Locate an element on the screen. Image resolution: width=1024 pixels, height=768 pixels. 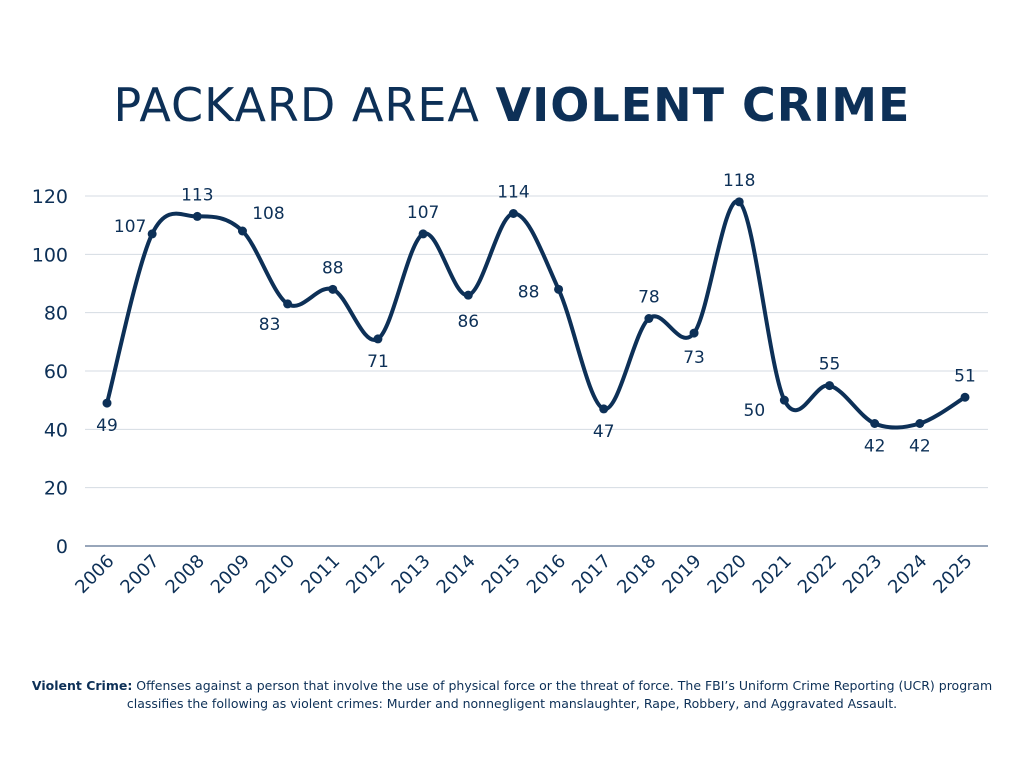
data-label: 118 is located at coordinates (739, 181).